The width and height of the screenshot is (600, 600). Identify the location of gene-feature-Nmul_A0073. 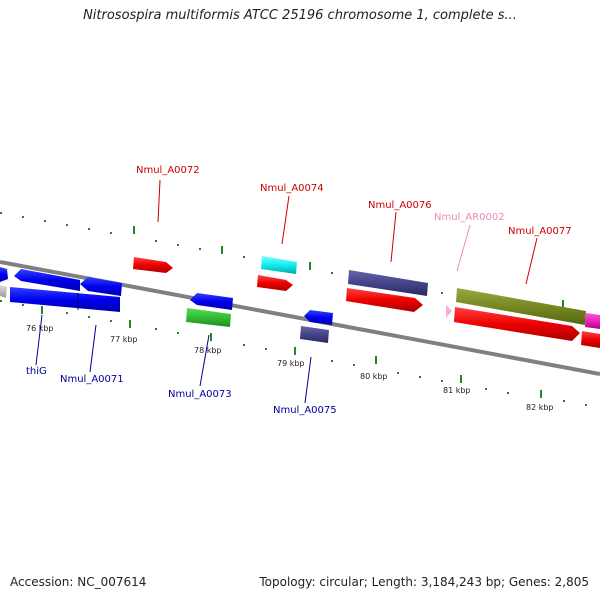
(208, 317).